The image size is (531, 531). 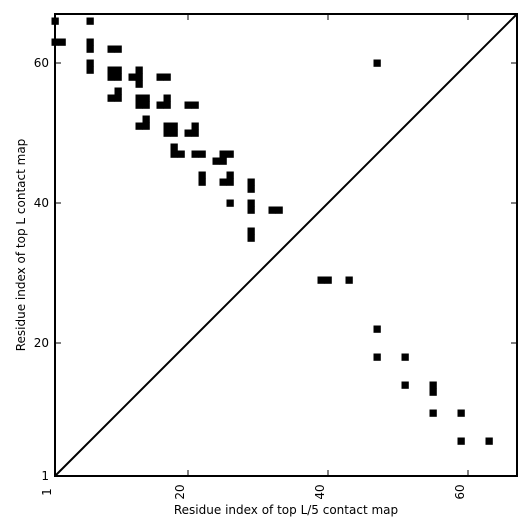 I want to click on y-tick-label: 40, so click(x=41, y=203).